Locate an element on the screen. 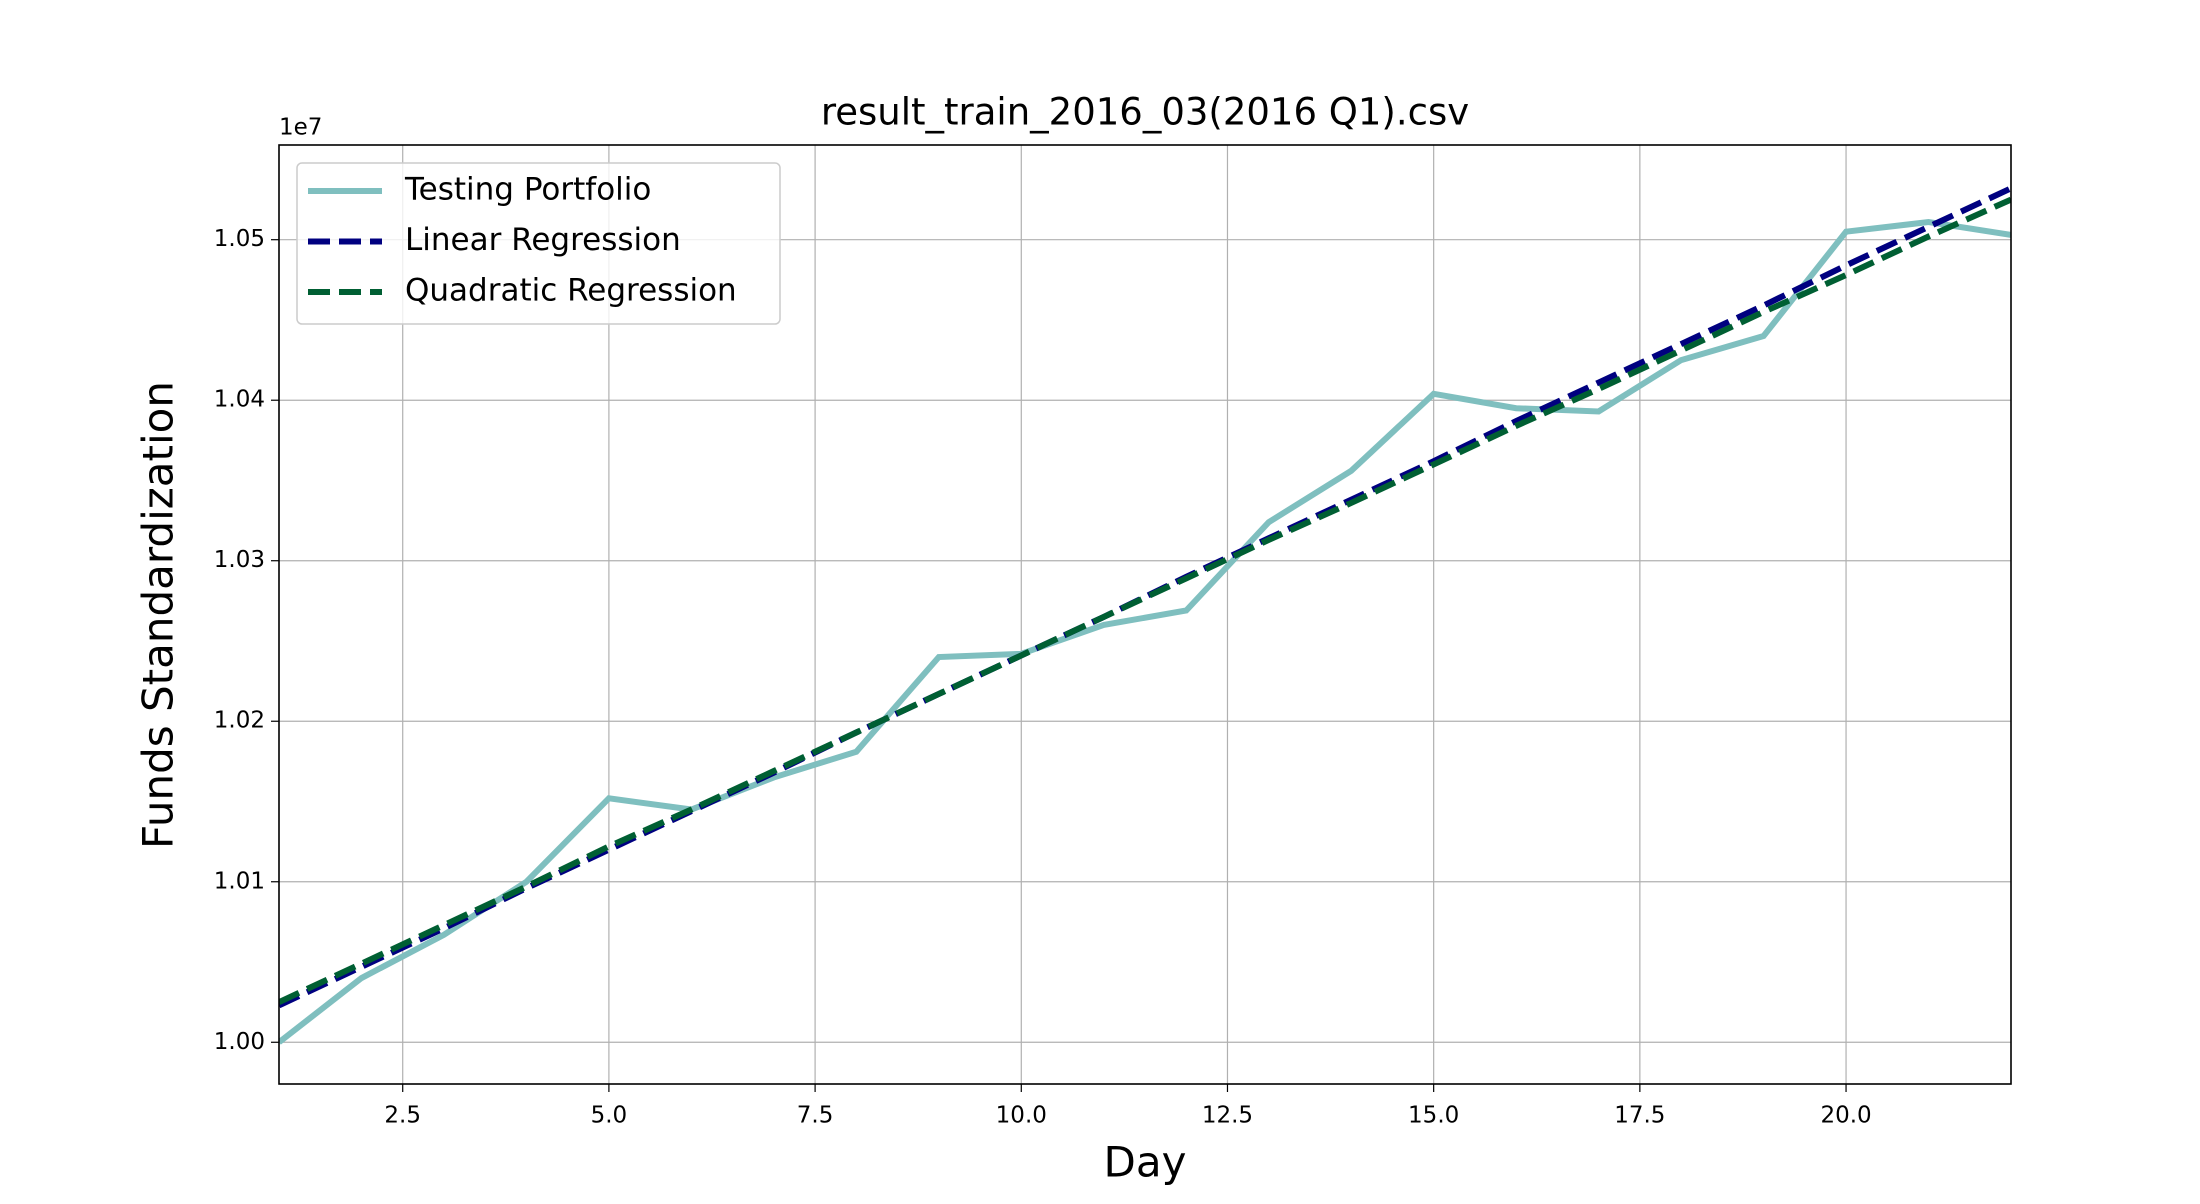  y-tick-label: 1.01 is located at coordinates (239, 881).